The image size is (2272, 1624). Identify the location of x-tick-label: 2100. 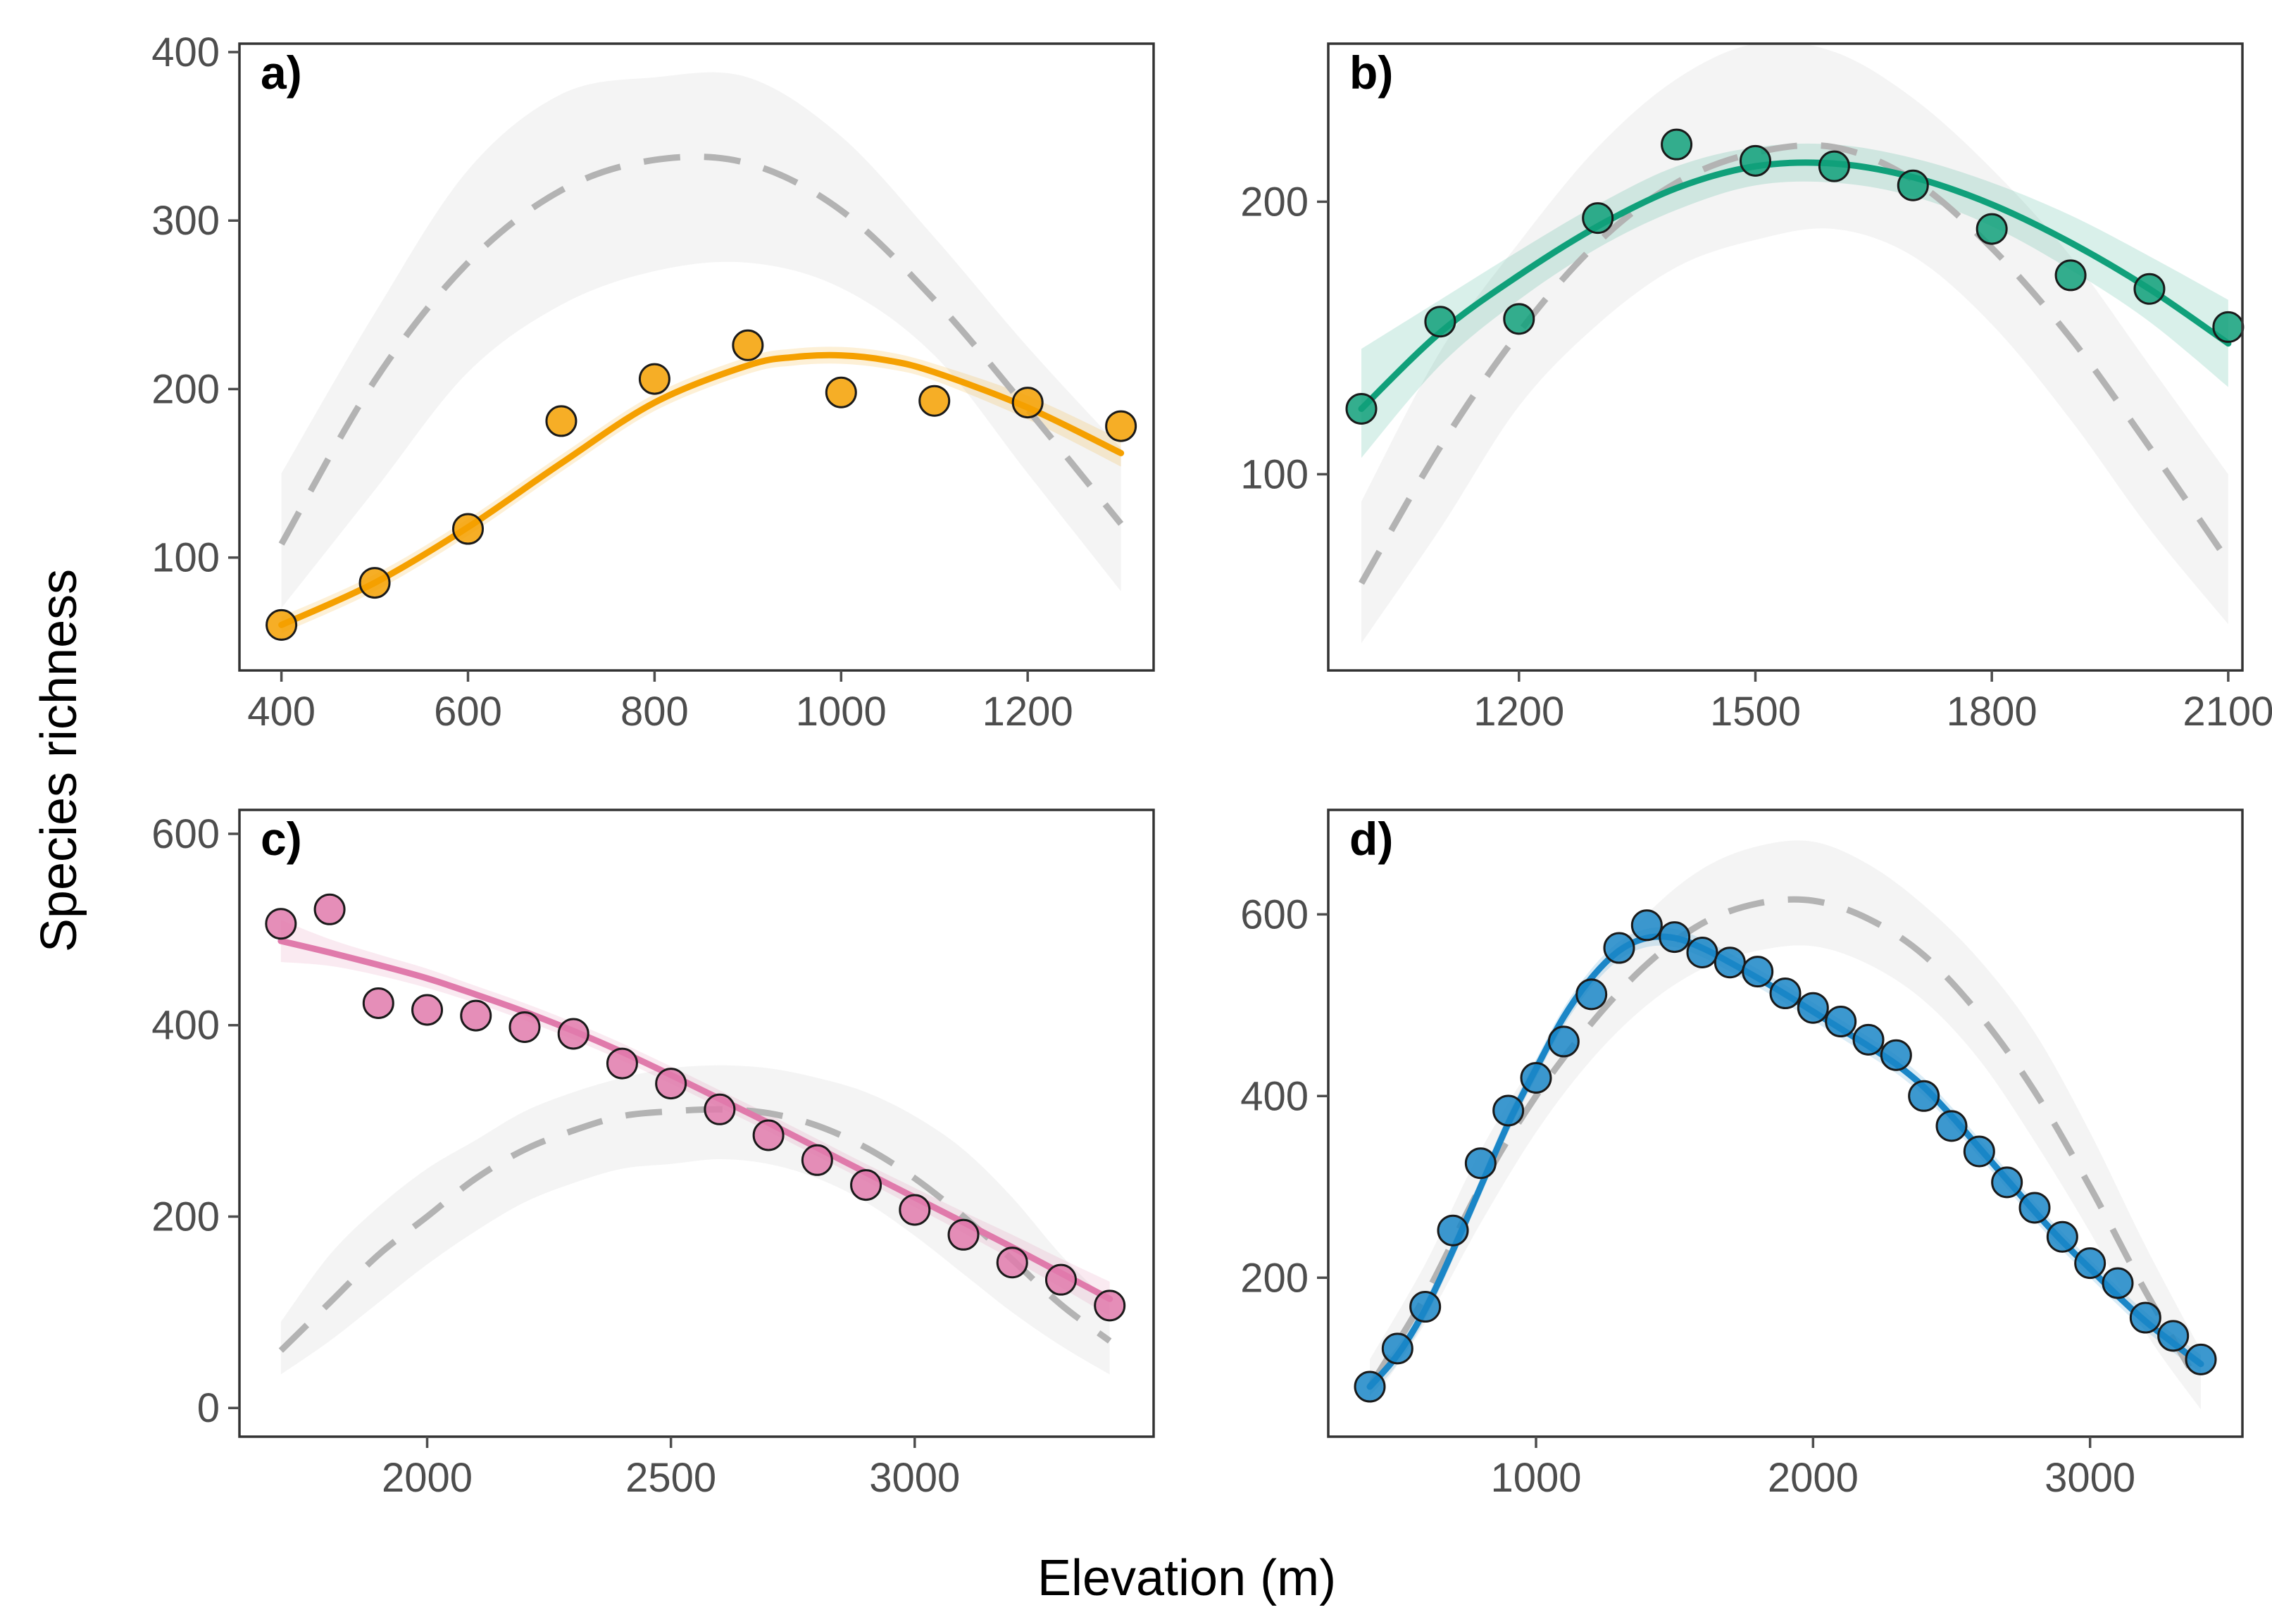
(2227, 712).